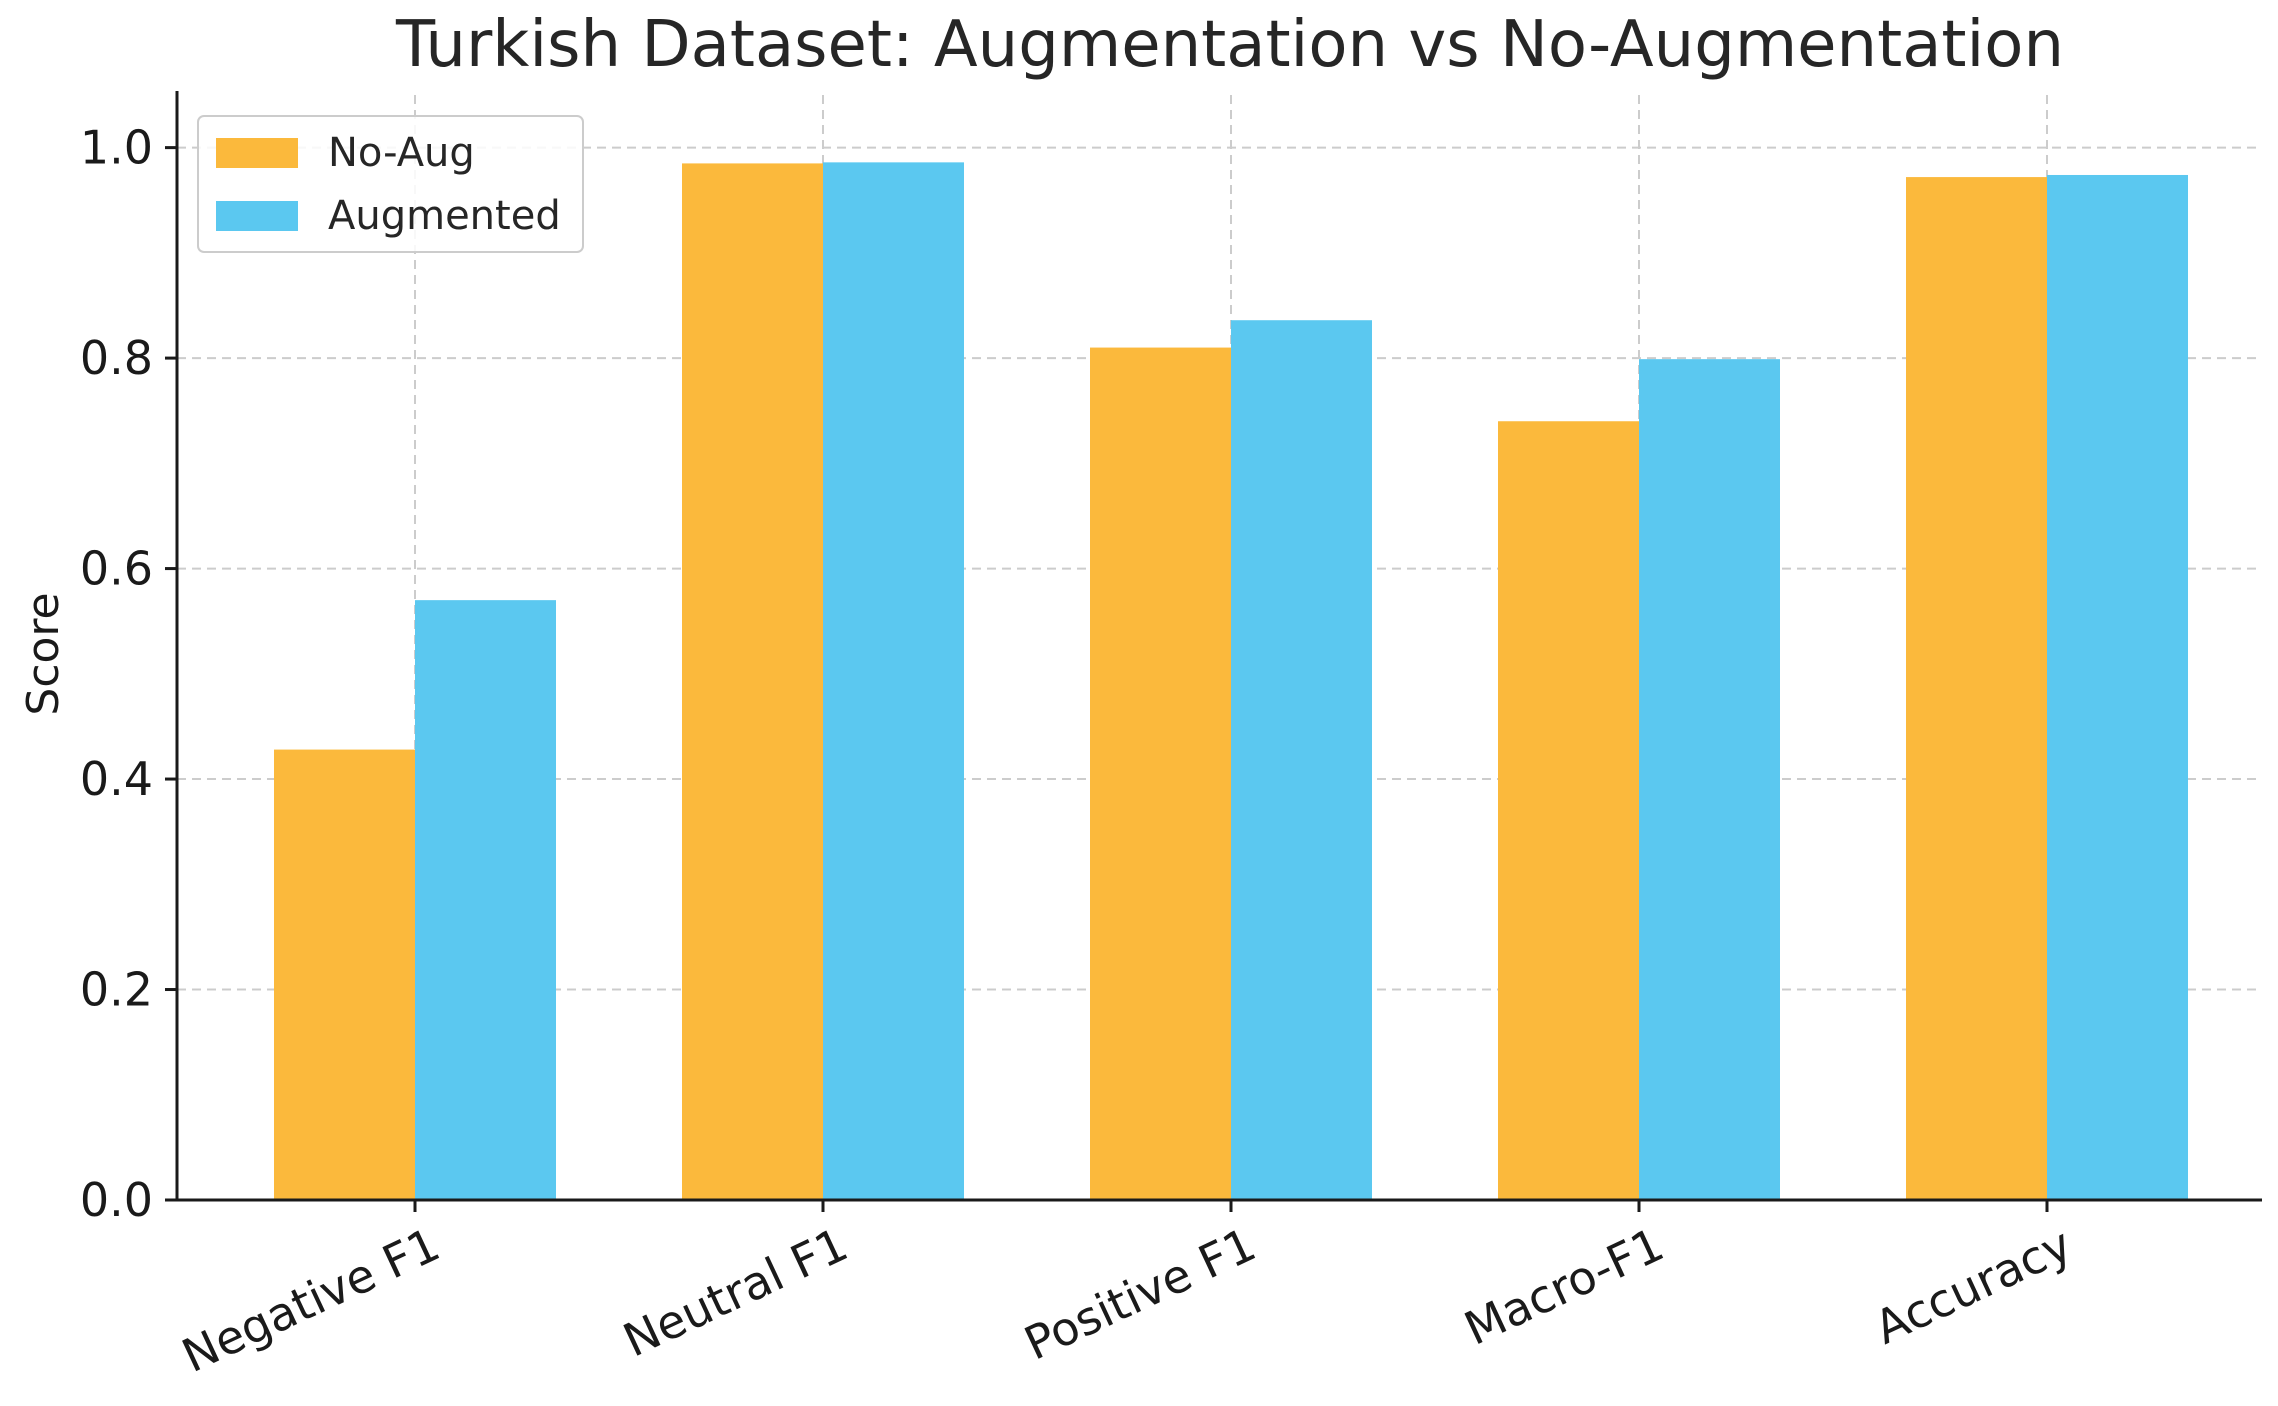  I want to click on x-tick-label: Accuracy, so click(1972, 1286).